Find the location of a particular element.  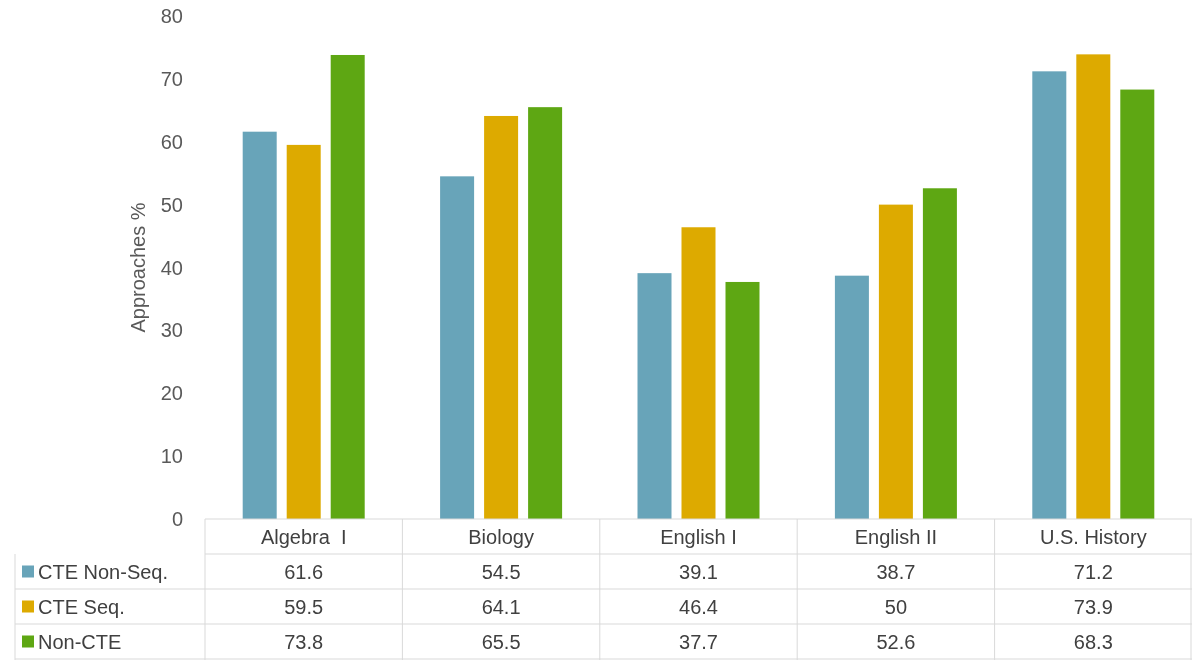

data-label: 73.9 is located at coordinates (1093, 606).